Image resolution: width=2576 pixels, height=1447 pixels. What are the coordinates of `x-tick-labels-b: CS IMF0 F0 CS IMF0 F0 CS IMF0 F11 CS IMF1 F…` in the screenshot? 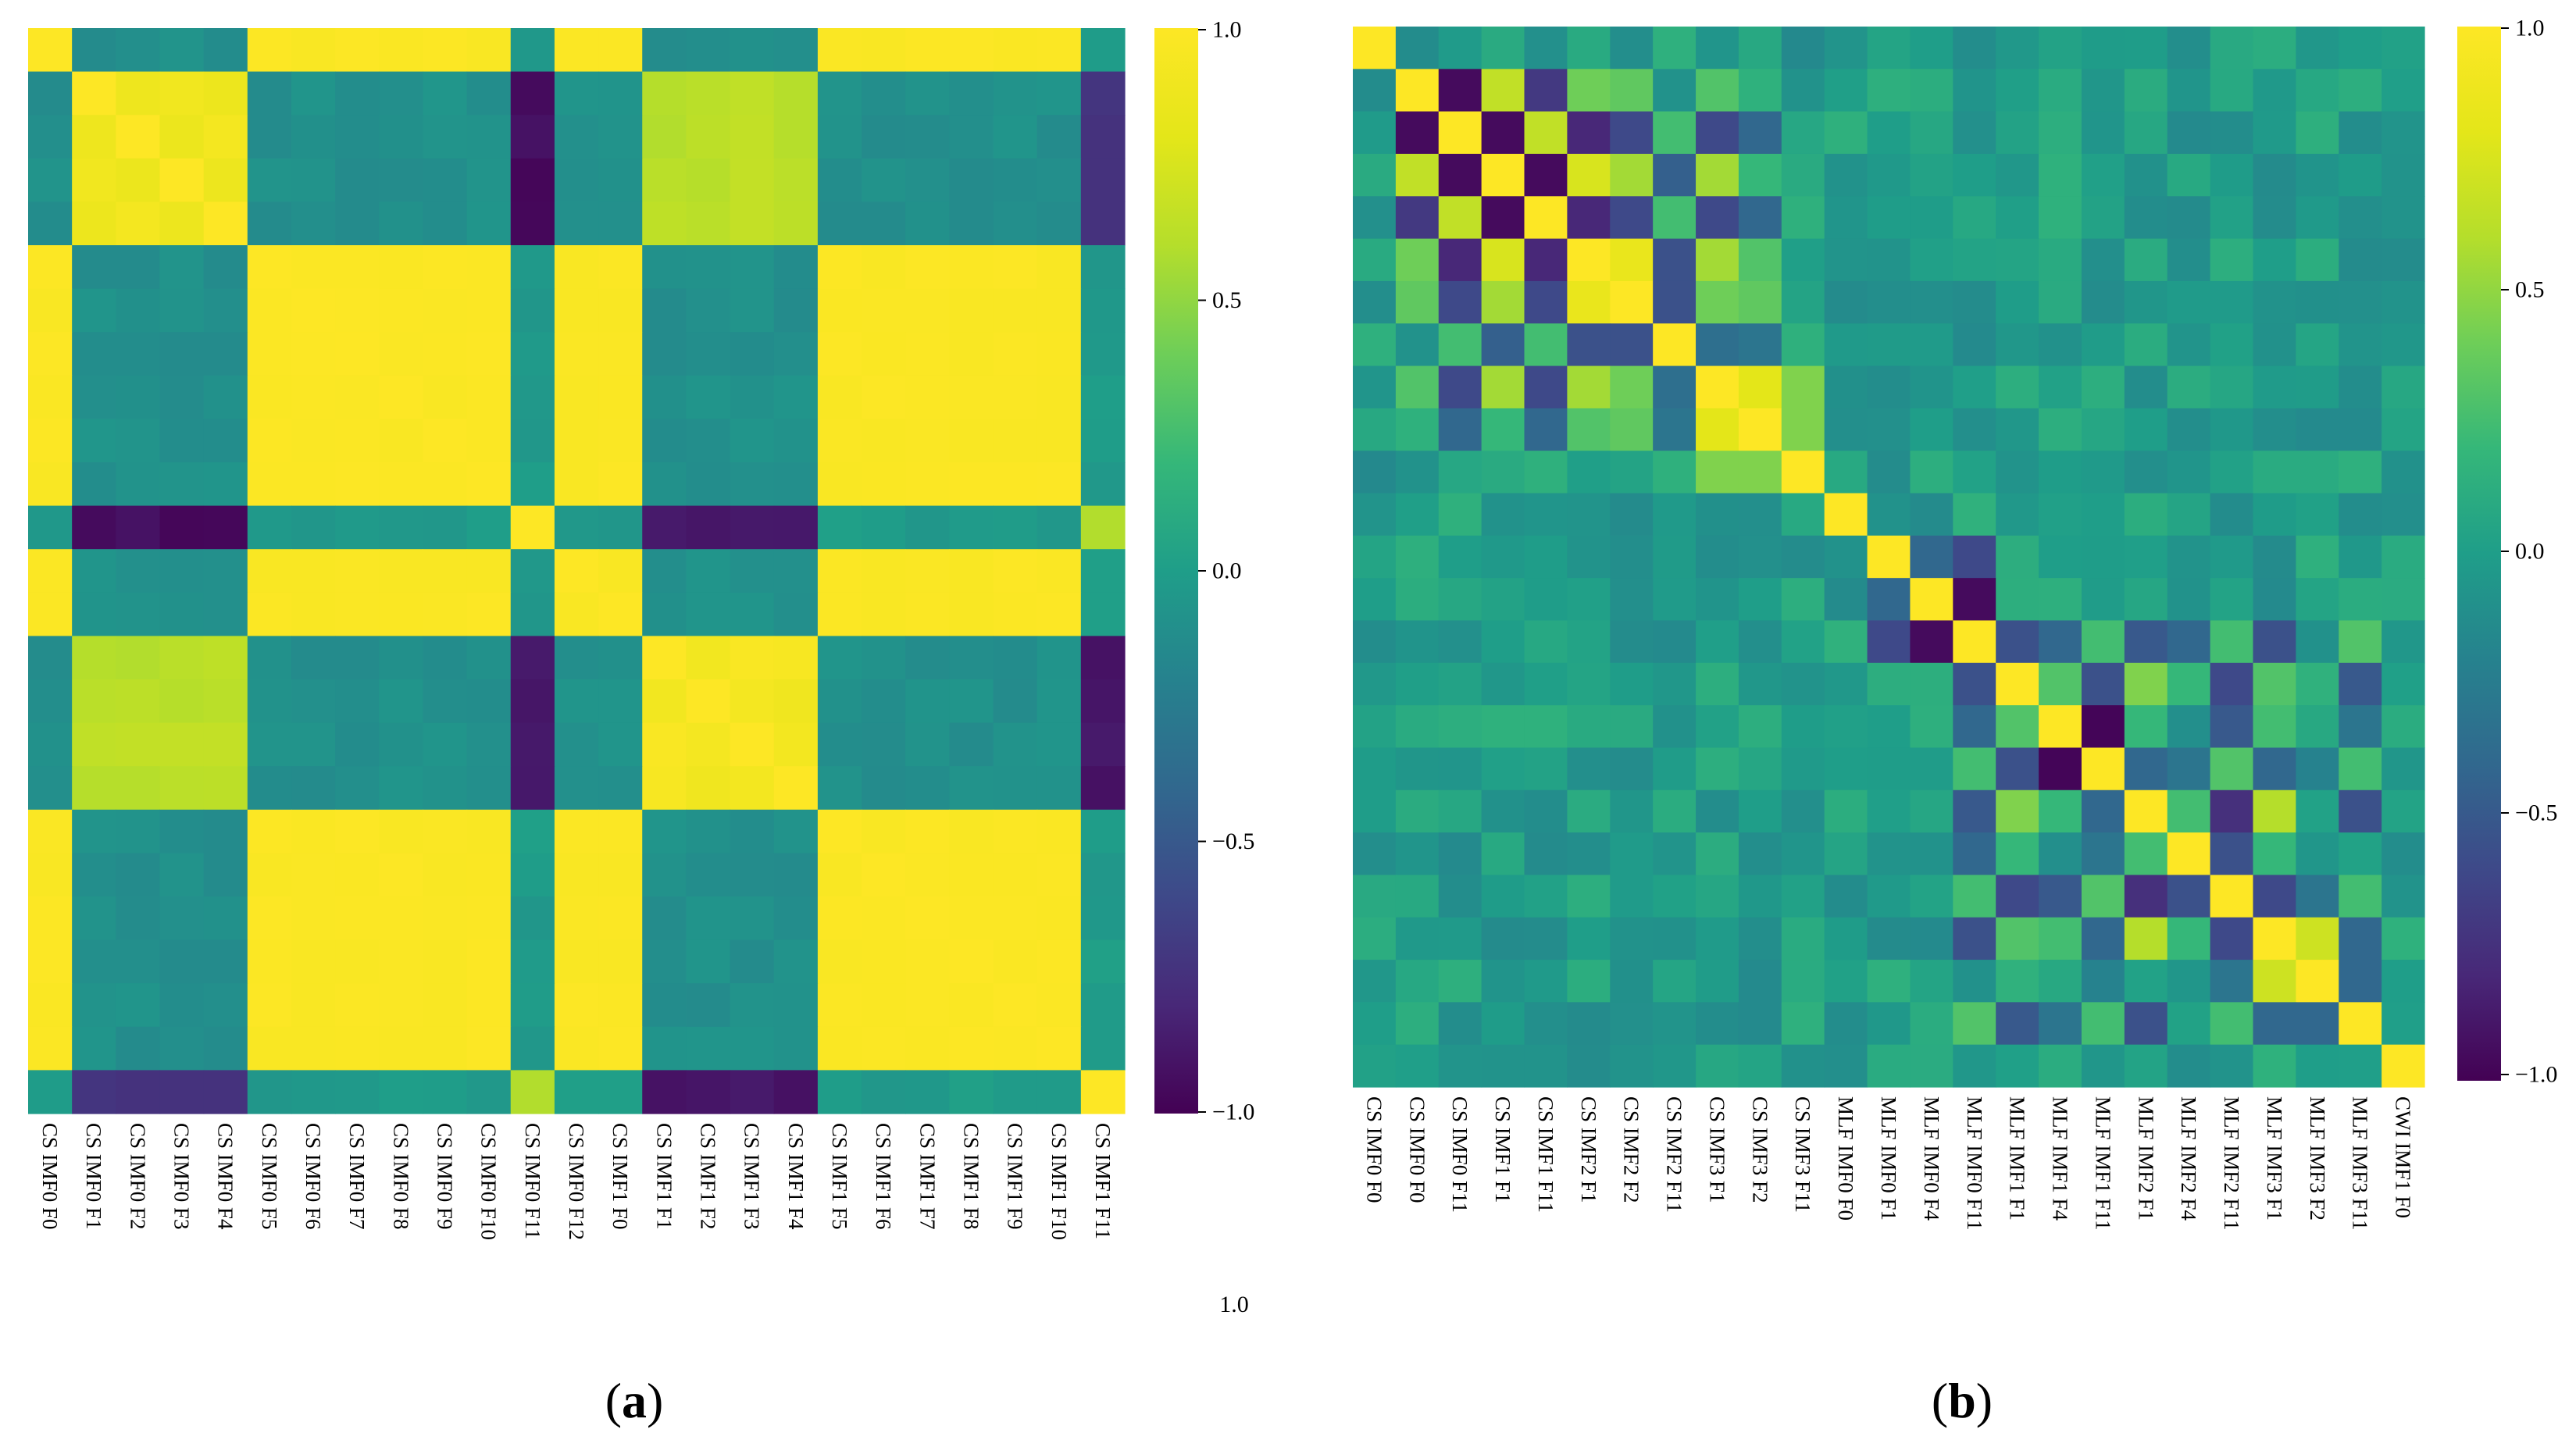 It's located at (1888, 1163).